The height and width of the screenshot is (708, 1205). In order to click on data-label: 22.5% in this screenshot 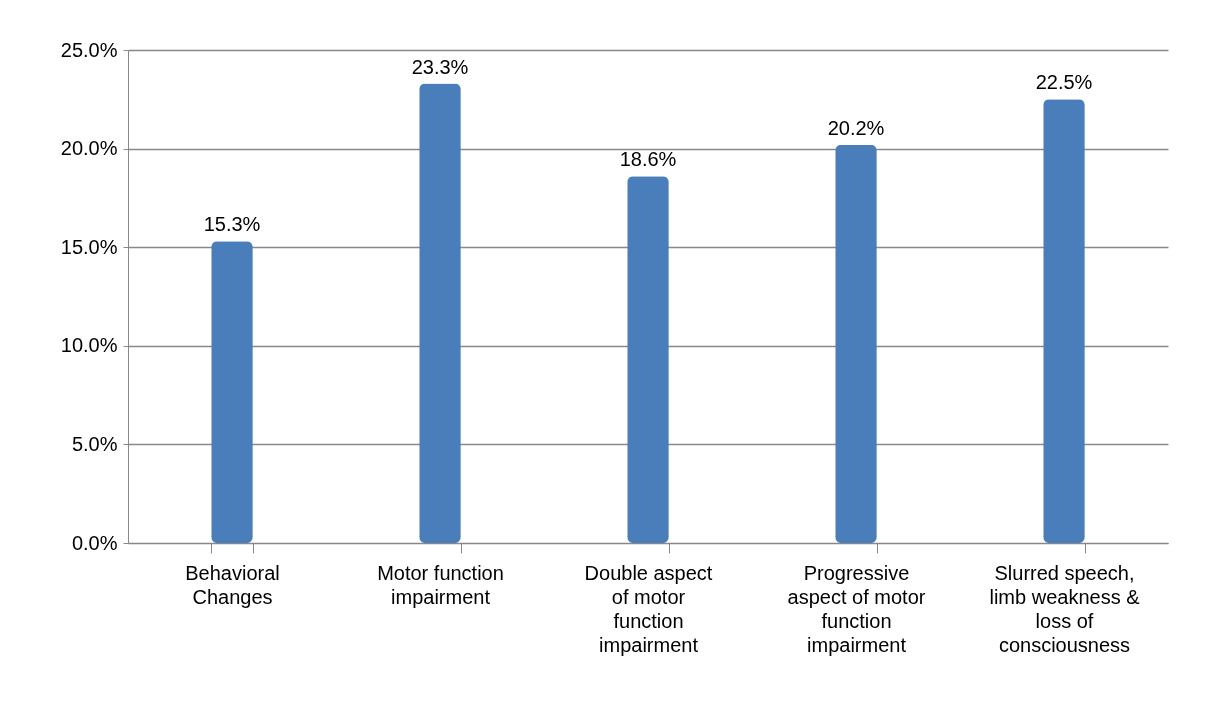, I will do `click(1064, 82)`.